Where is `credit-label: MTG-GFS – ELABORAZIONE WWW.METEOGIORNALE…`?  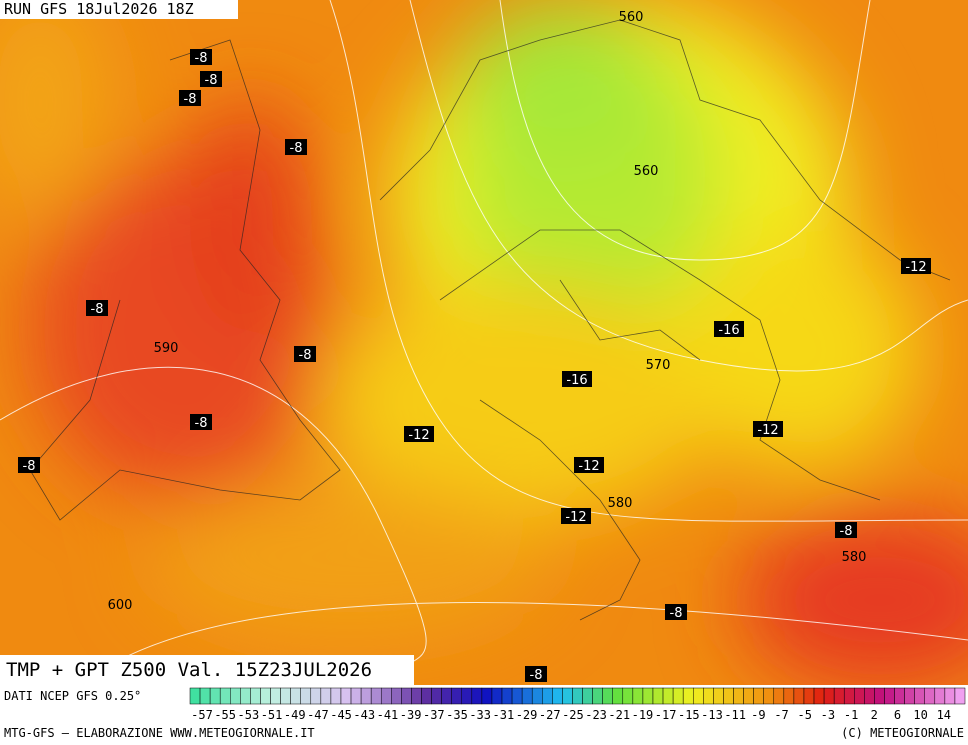
credit-label: MTG-GFS – ELABORAZIONE WWW.METEOGIORNALE… is located at coordinates (159, 733).